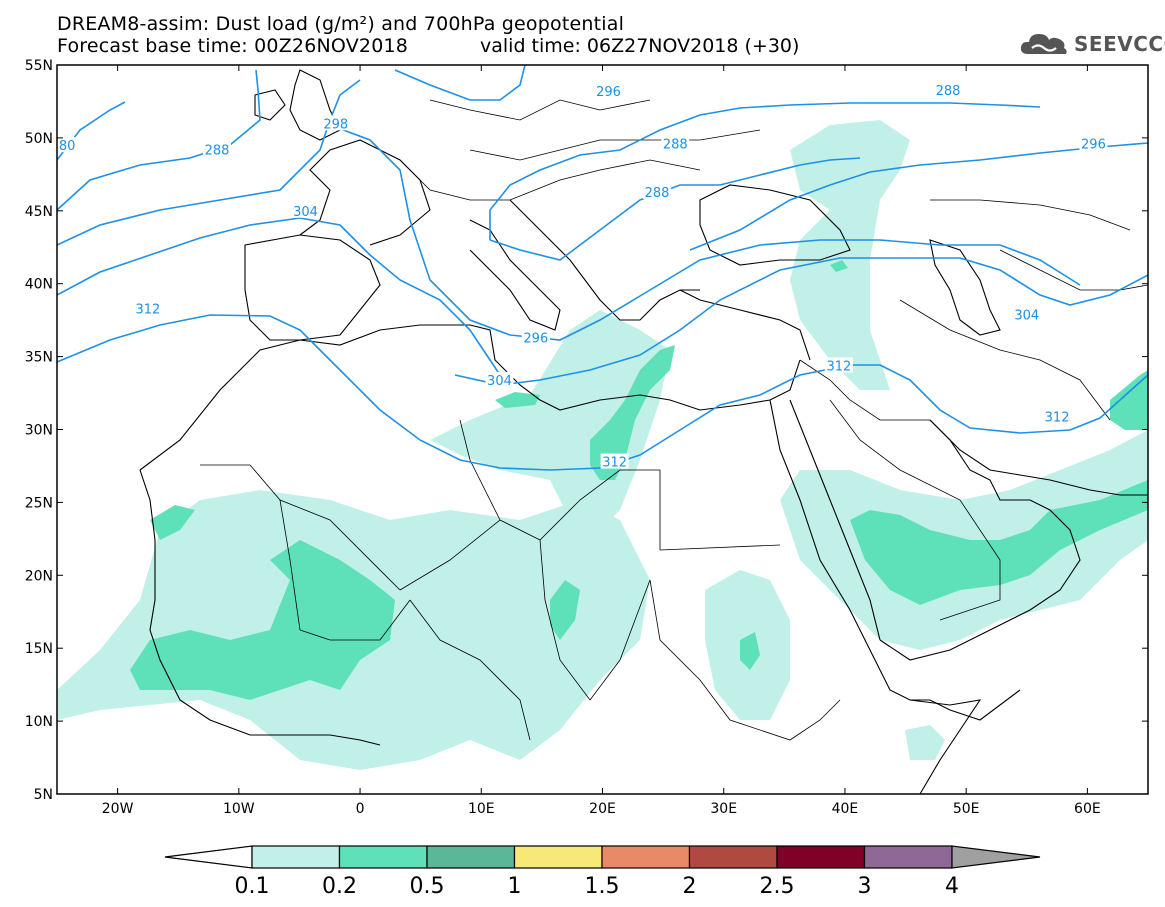 The image size is (1165, 907). I want to click on border-libya, so click(580, 509).